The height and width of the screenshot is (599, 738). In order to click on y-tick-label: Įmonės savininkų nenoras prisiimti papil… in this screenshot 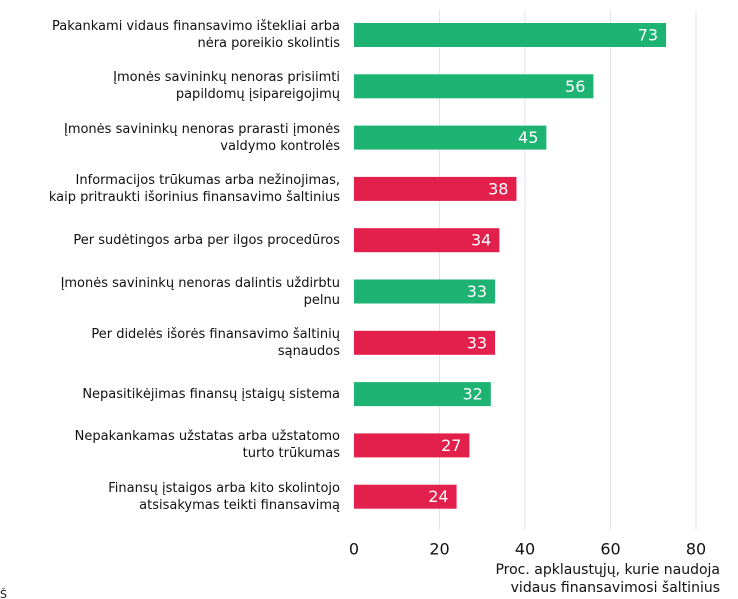, I will do `click(226, 86)`.